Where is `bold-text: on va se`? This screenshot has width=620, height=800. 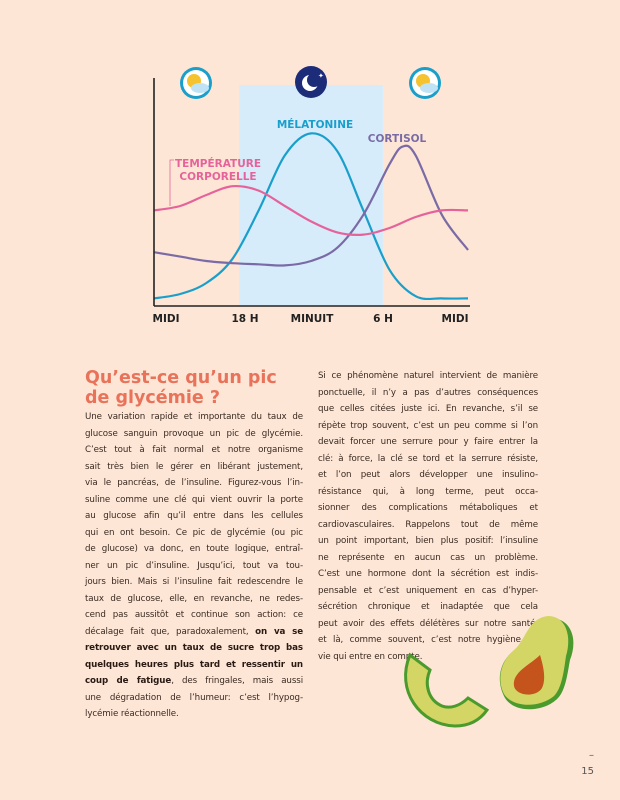
bold-text: on va se is located at coordinates (279, 631).